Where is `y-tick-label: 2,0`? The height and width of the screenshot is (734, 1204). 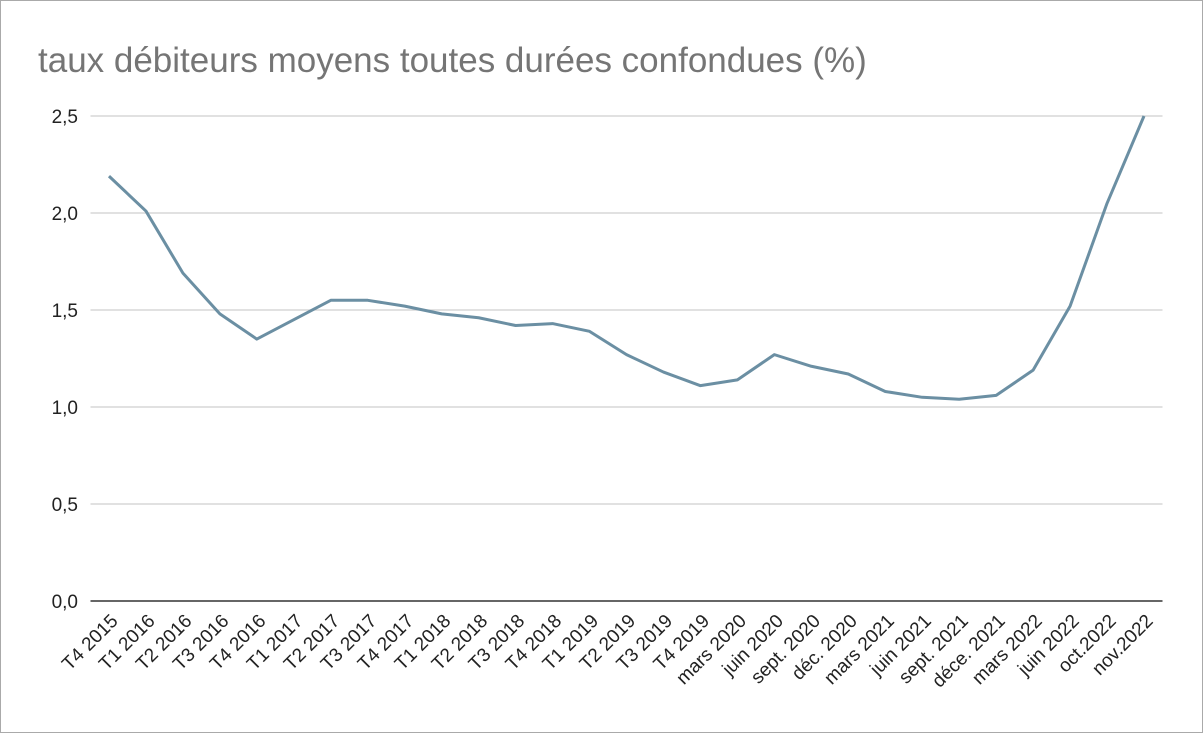
y-tick-label: 2,0 is located at coordinates (65, 214).